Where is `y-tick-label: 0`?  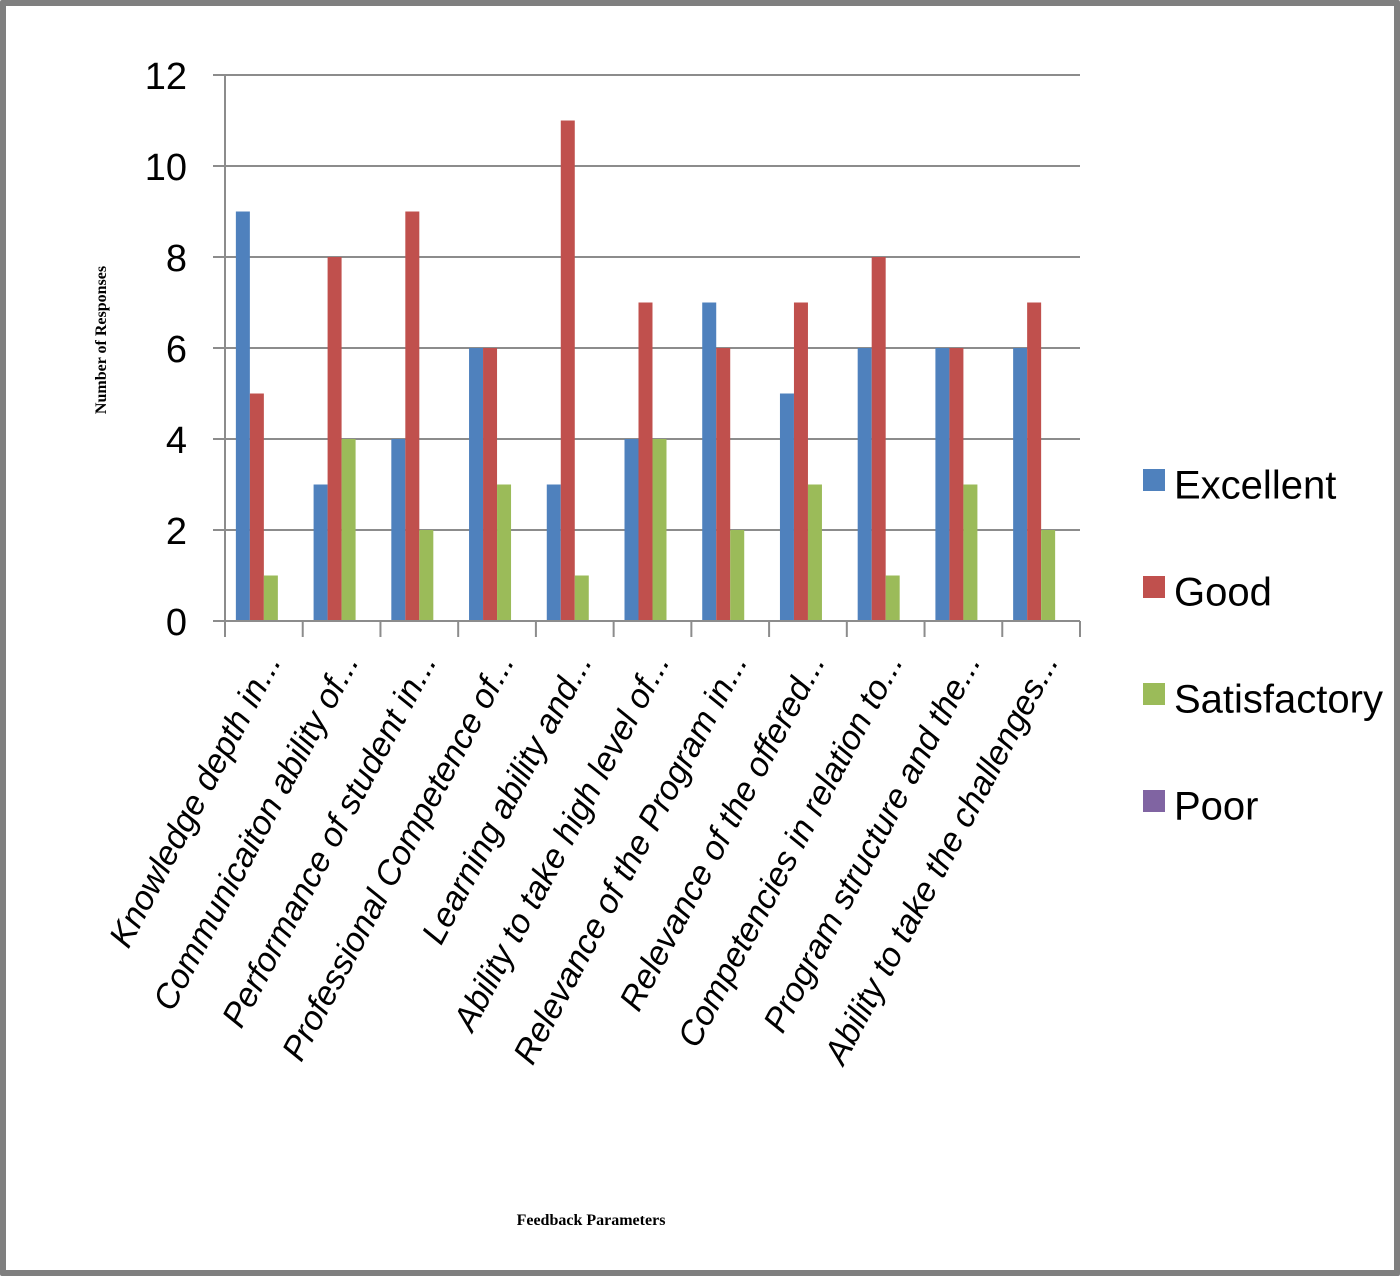 y-tick-label: 0 is located at coordinates (176, 623).